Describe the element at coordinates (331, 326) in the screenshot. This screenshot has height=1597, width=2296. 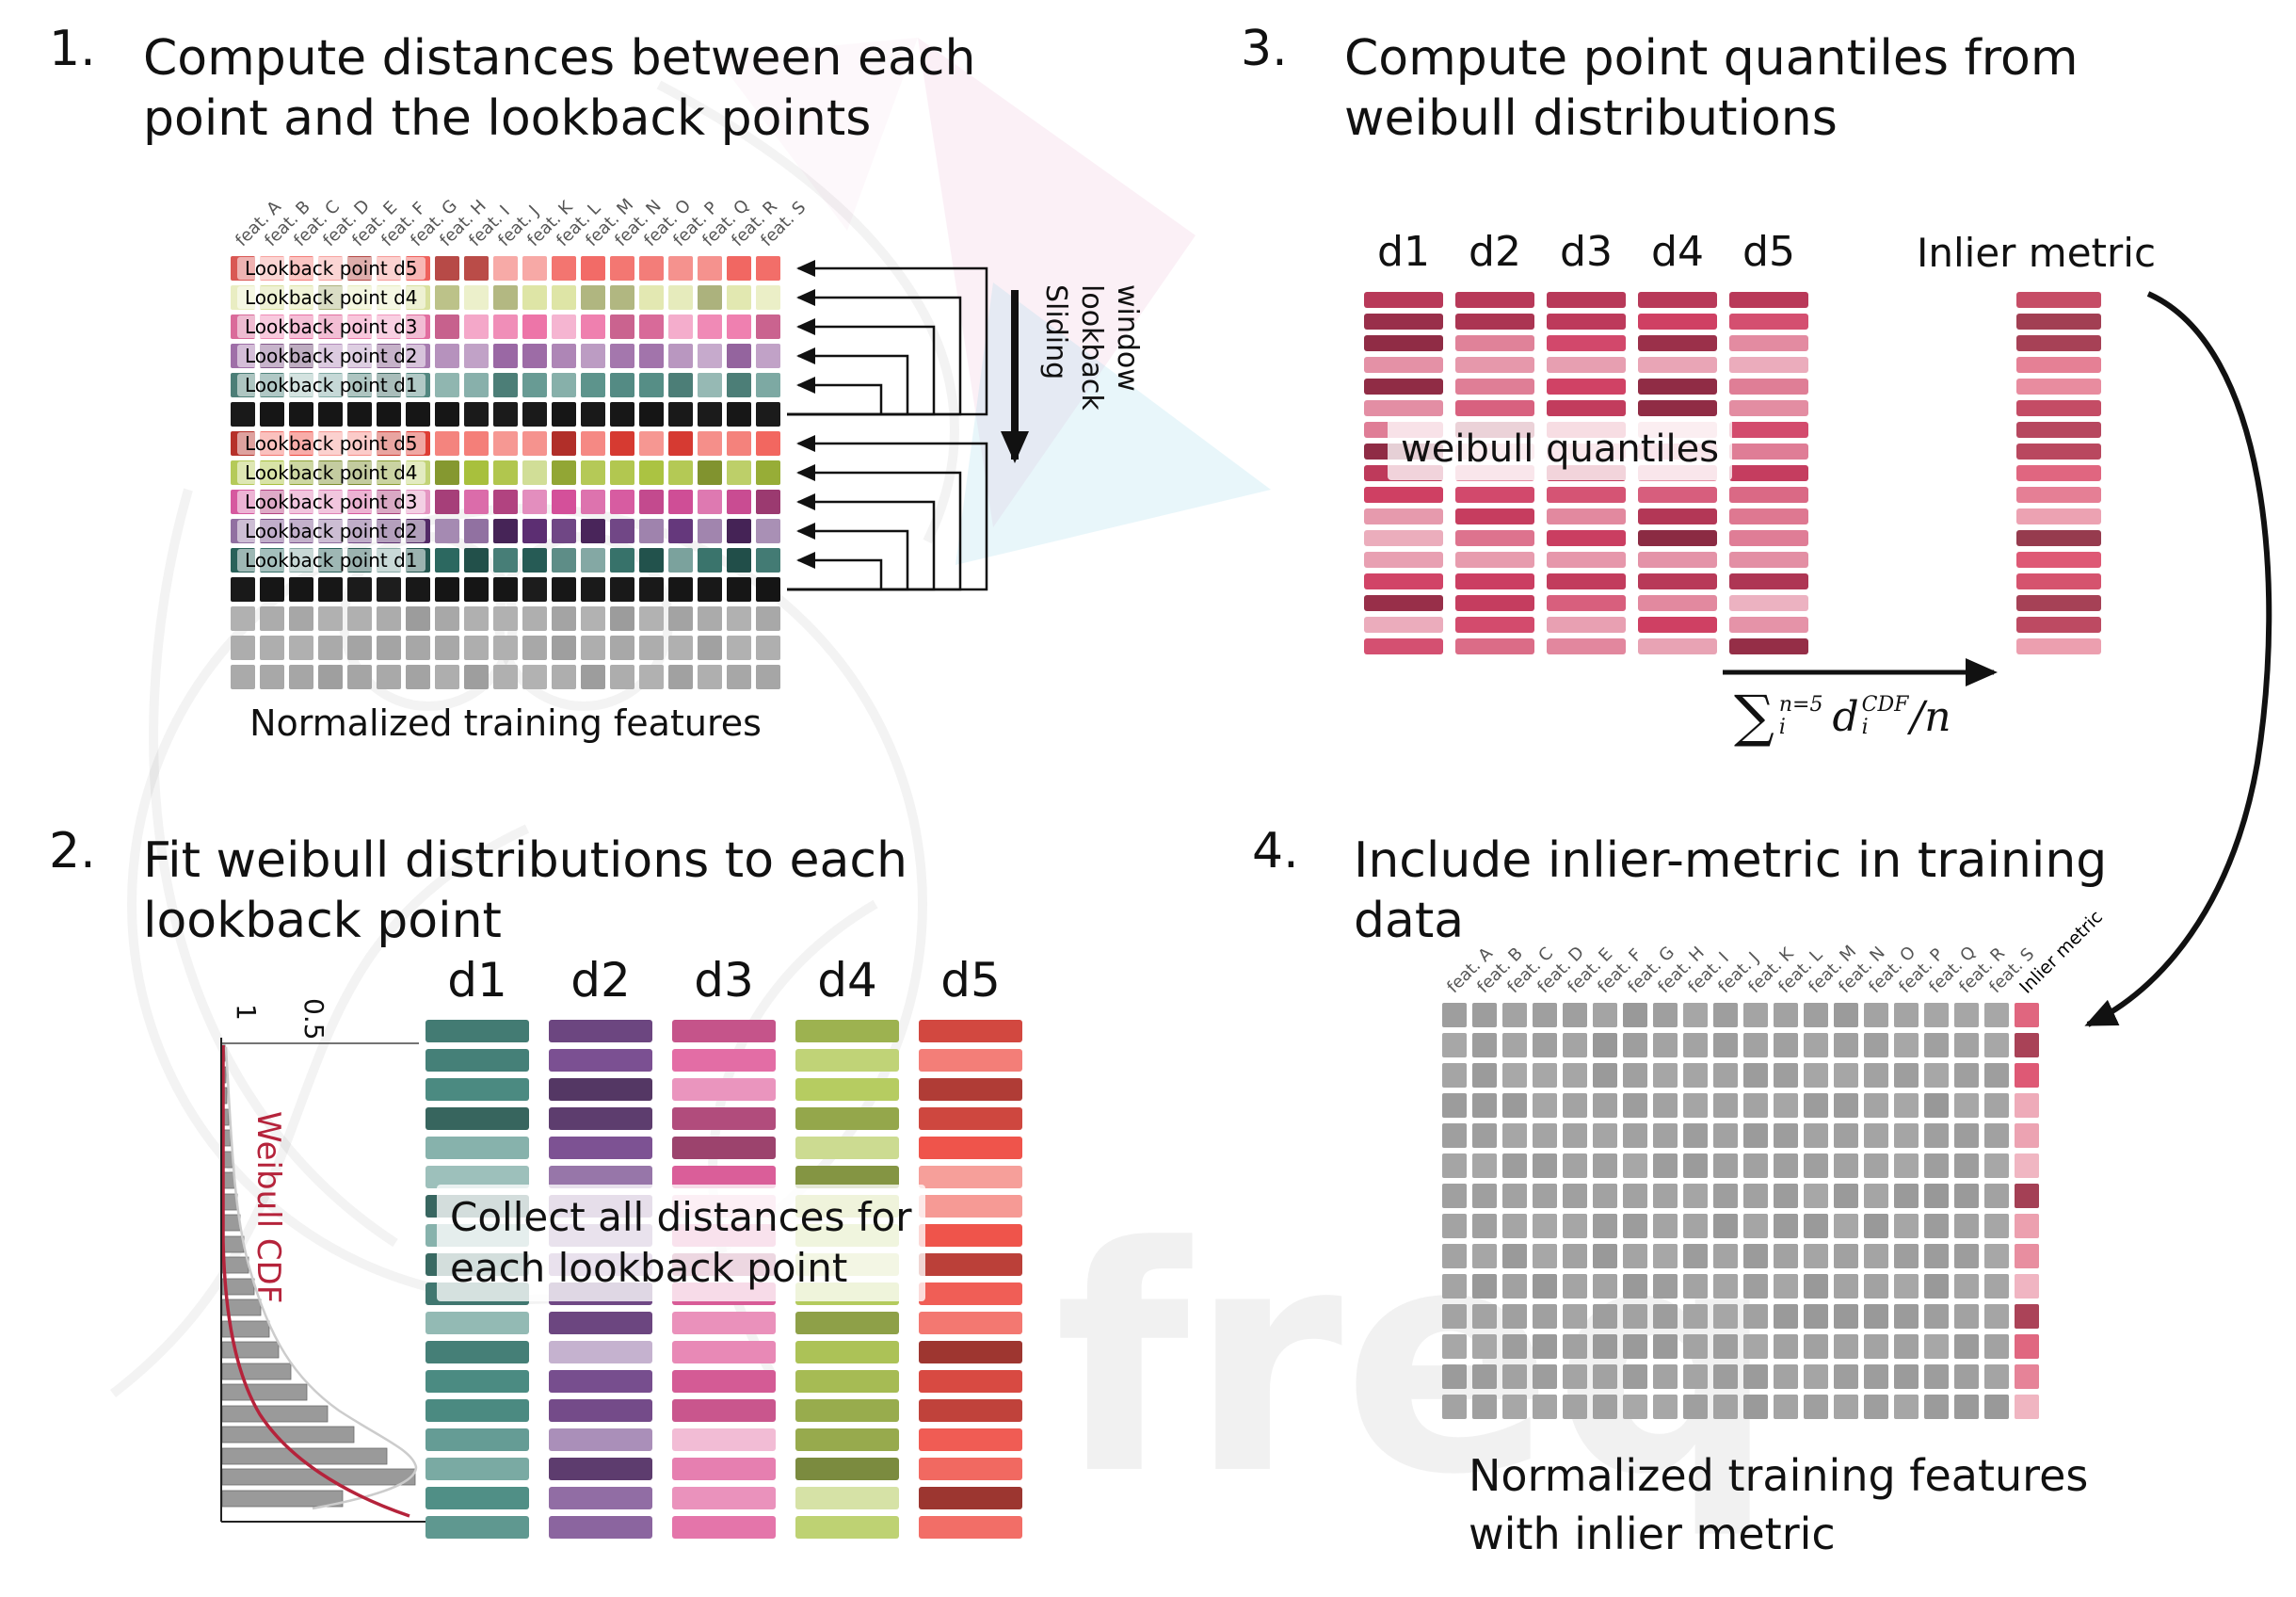
I see `lookback-row-label: Lookback point d3` at that location.